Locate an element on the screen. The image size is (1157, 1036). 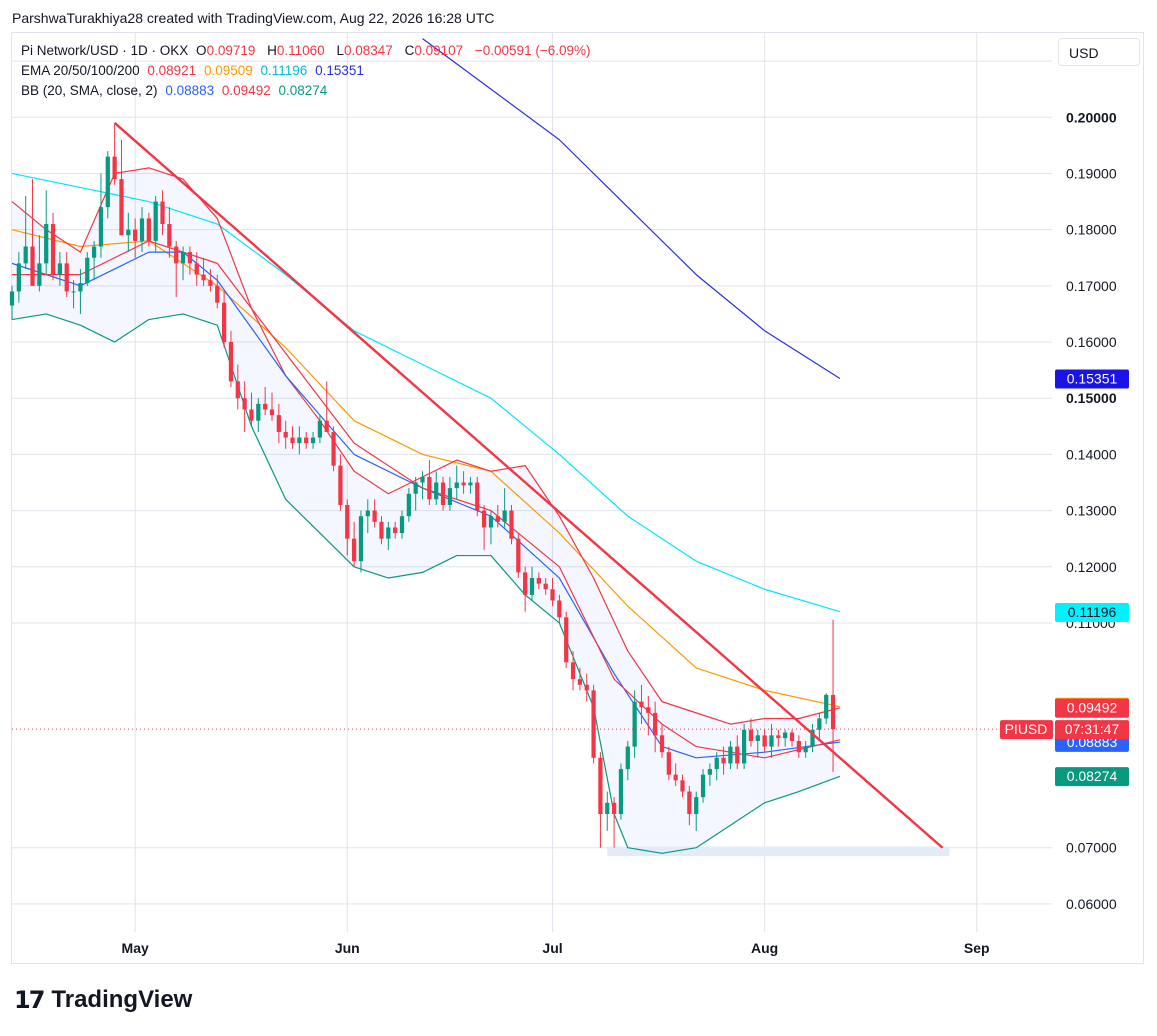
y-axis-tick-label: 0.19000 is located at coordinates (1091, 173).